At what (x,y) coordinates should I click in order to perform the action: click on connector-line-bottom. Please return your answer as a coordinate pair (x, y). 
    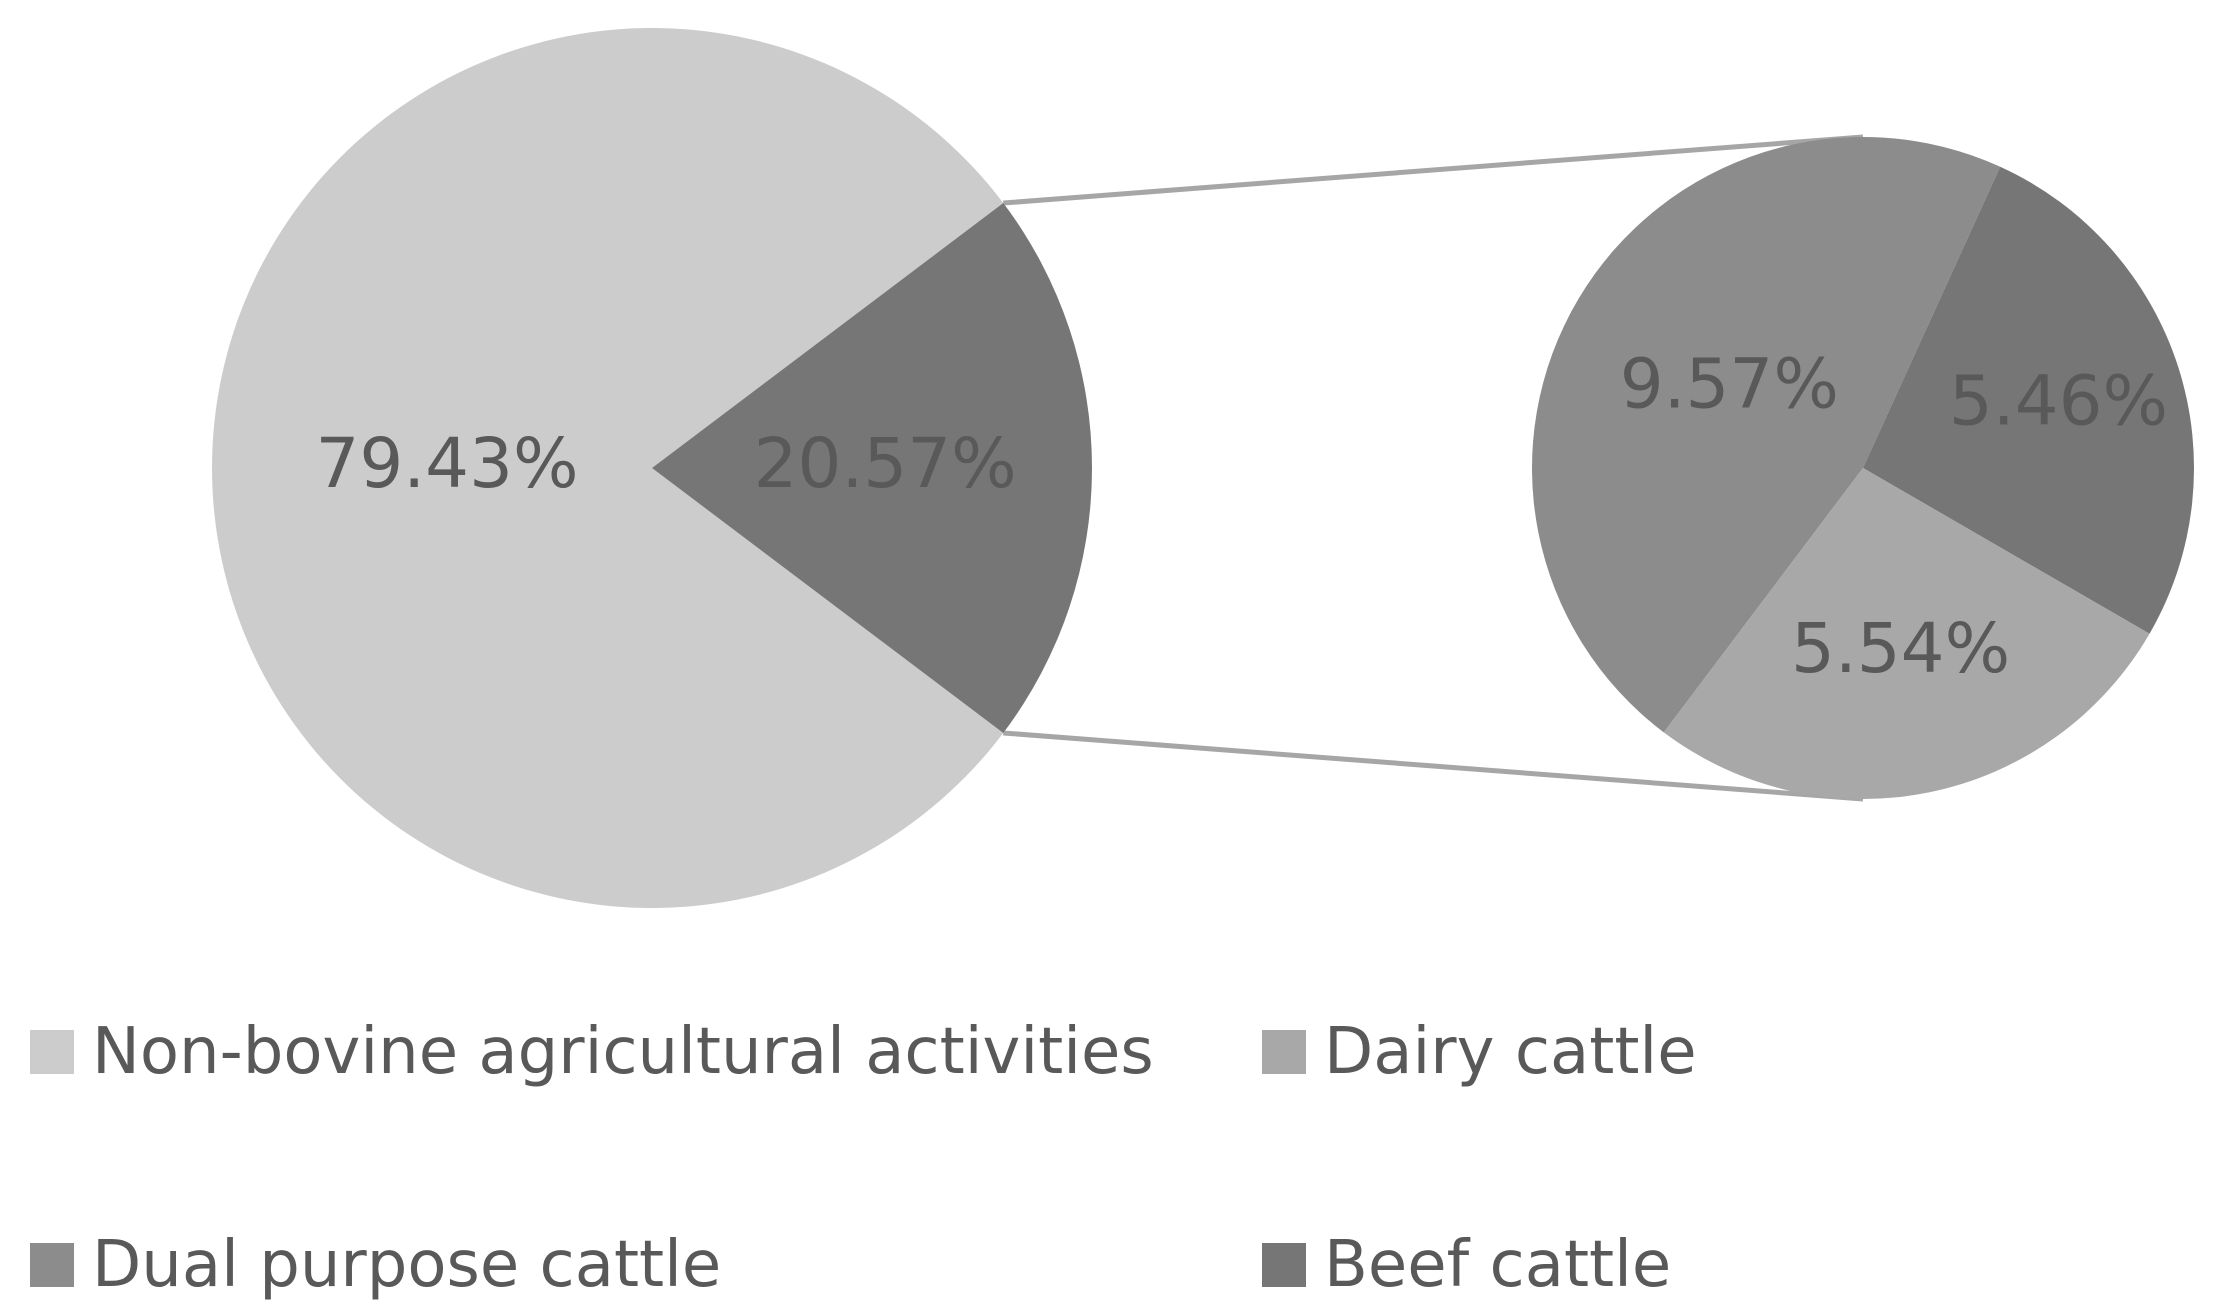
    Looking at the image, I should click on (1433, 766).